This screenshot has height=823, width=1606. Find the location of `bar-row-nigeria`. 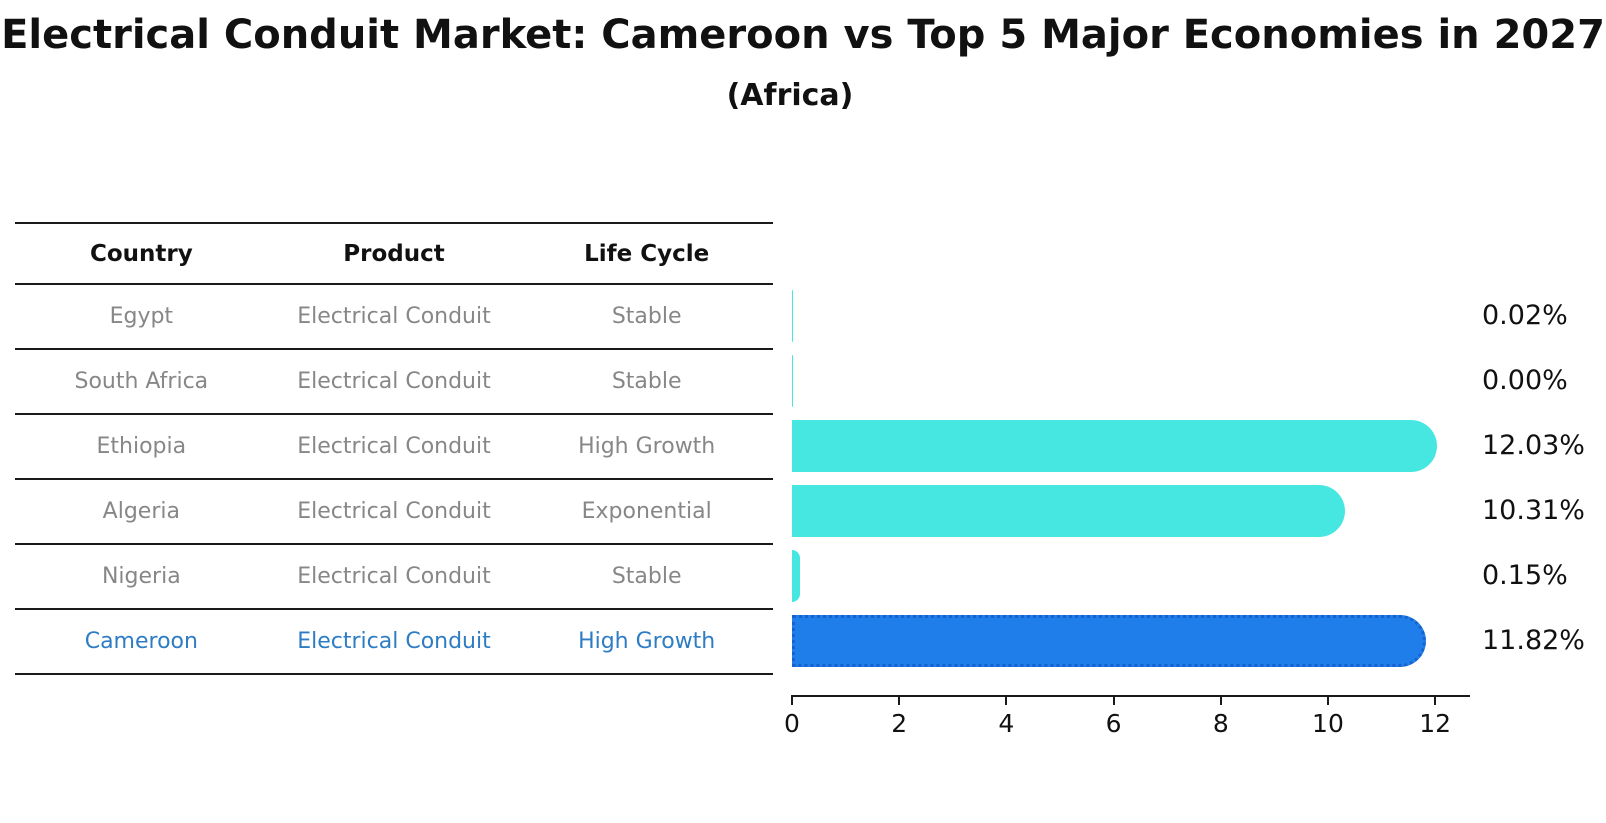

bar-row-nigeria is located at coordinates (1131, 575).